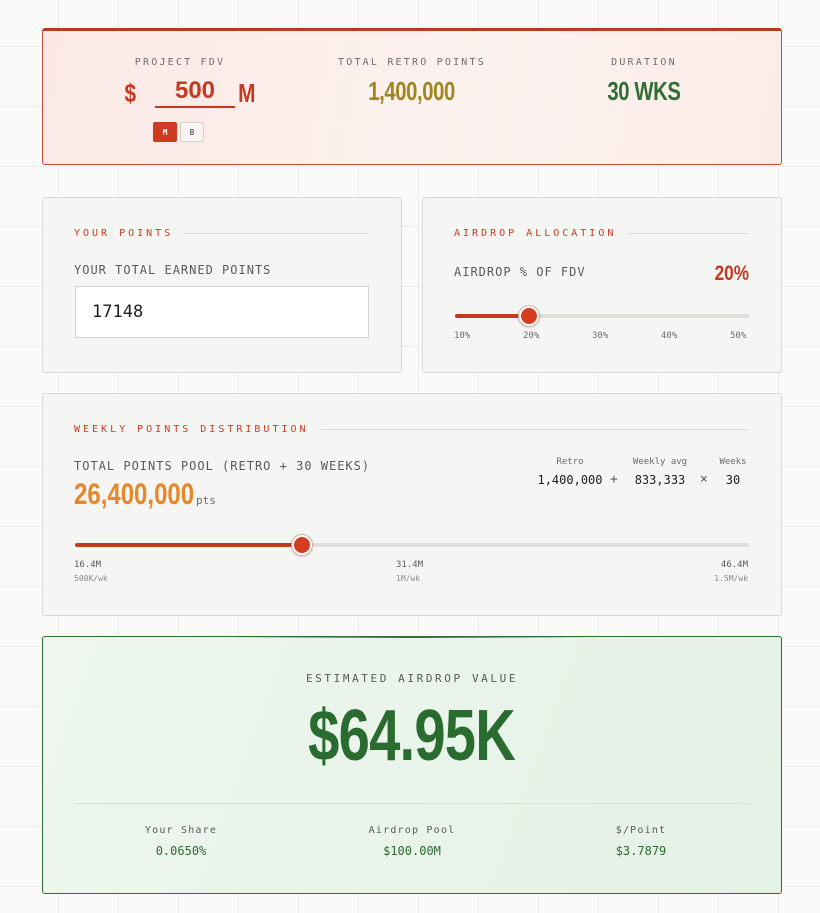 The height and width of the screenshot is (913, 820). What do you see at coordinates (462, 336) in the screenshot?
I see `airdrop-tick: 10%` at bounding box center [462, 336].